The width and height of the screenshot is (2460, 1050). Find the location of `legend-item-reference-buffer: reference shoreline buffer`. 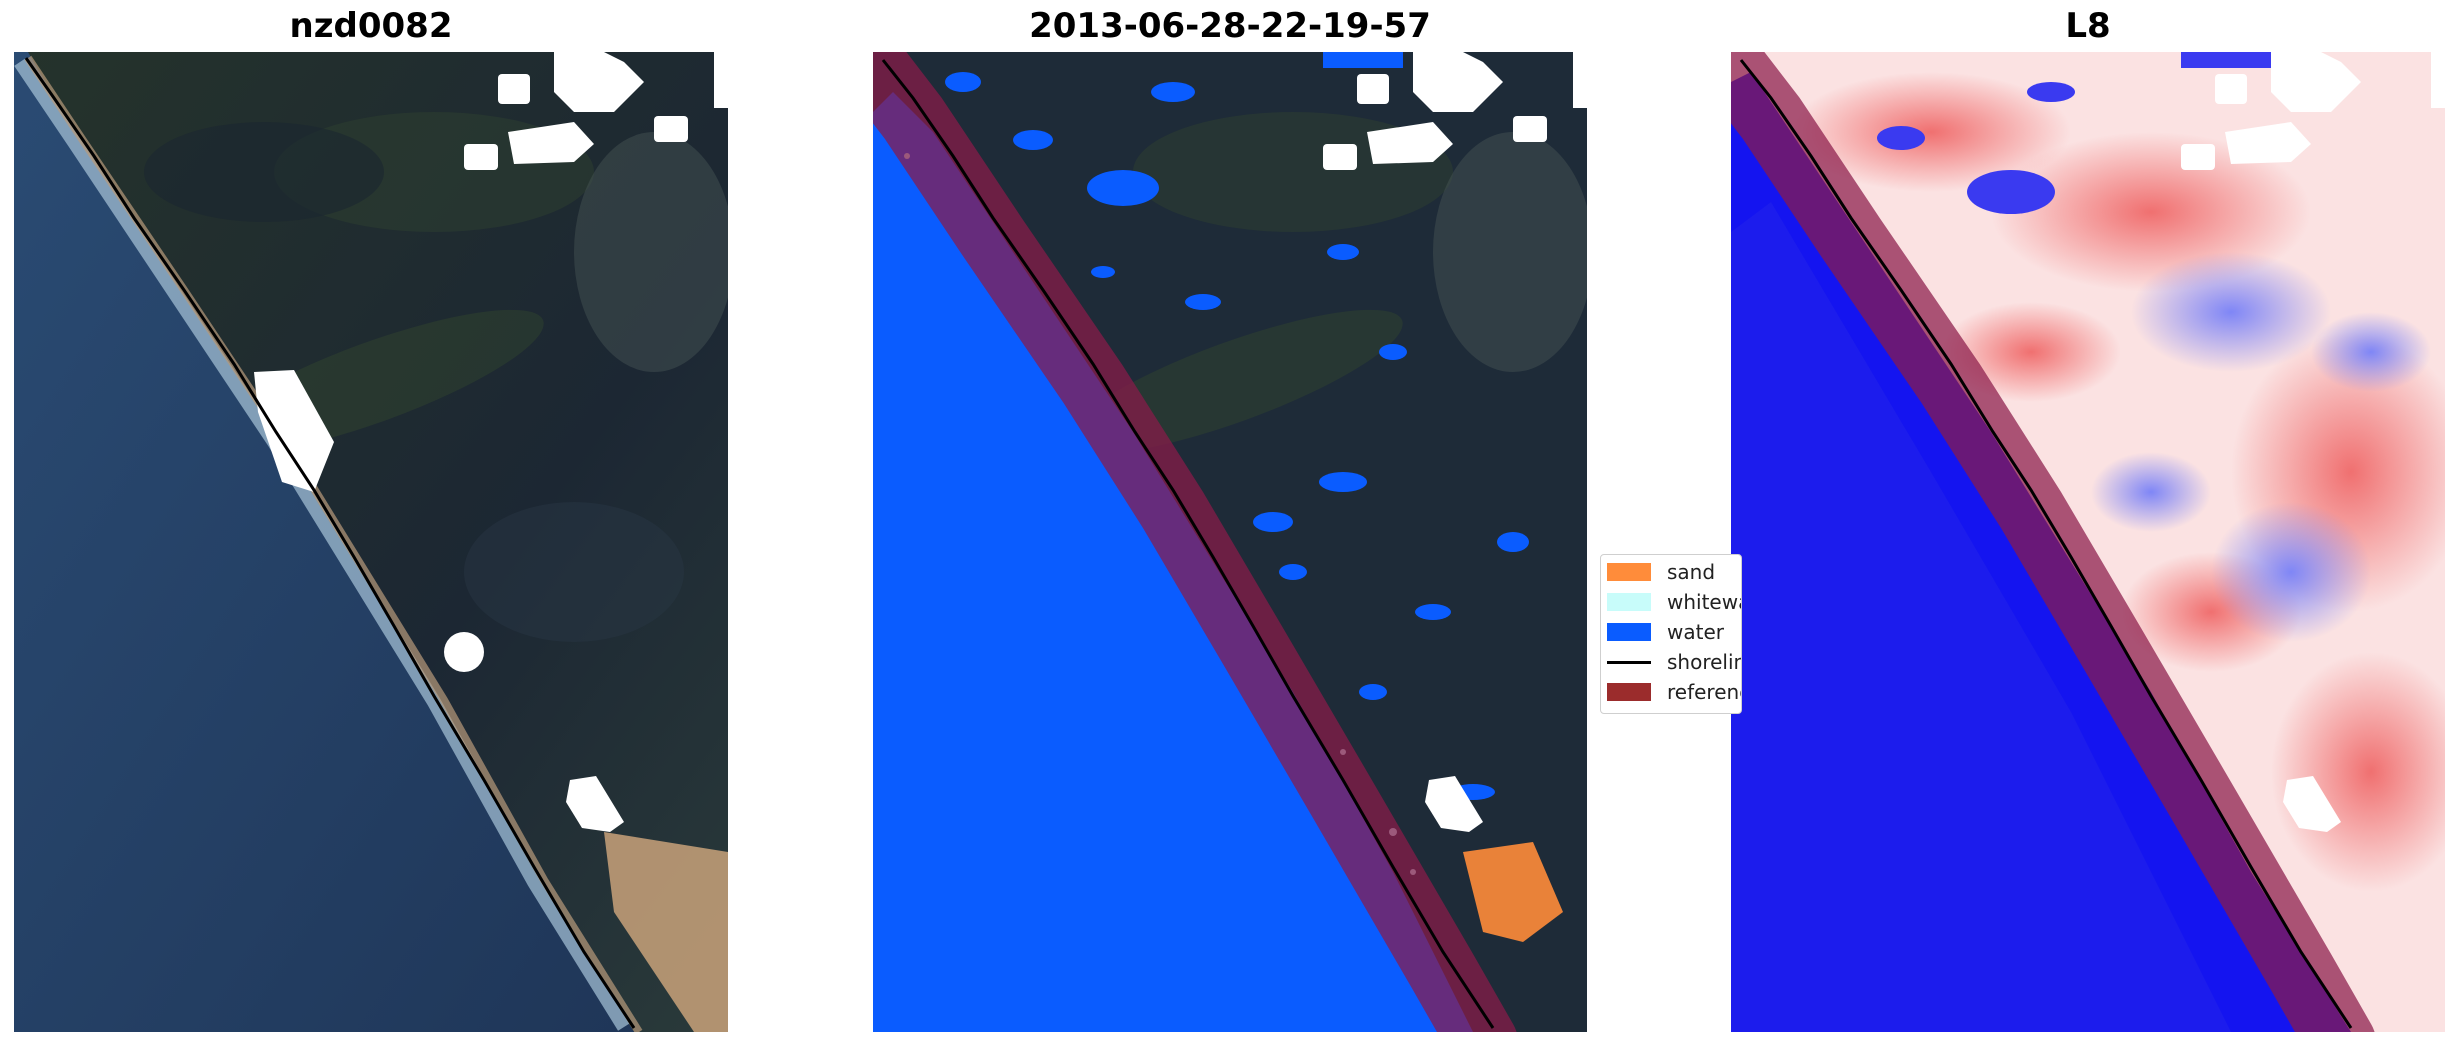

legend-item-reference-buffer: reference shoreline buffer is located at coordinates (1674, 692).